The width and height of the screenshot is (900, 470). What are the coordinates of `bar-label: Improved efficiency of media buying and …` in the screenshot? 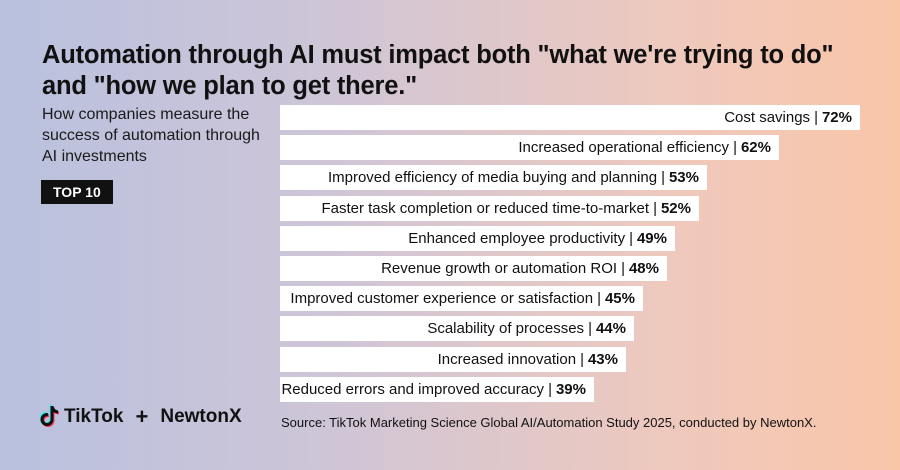 It's located at (492, 178).